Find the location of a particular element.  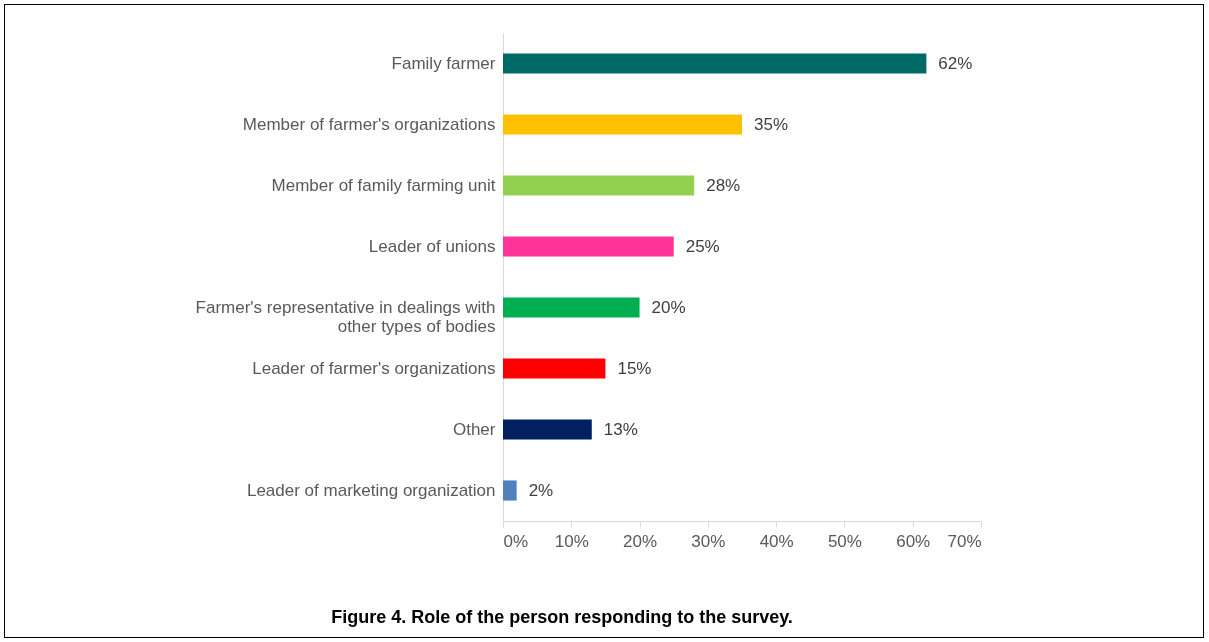

y-tick-label: Other is located at coordinates (474, 429).